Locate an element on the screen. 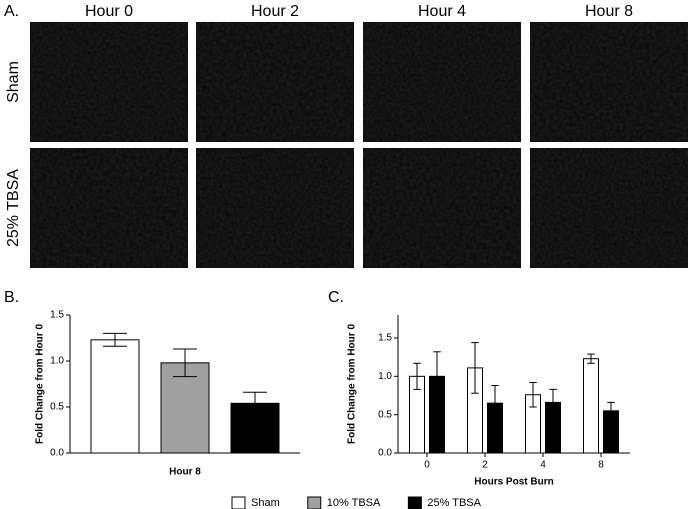 The height and width of the screenshot is (509, 689). x-tick-label: 4 is located at coordinates (543, 465).